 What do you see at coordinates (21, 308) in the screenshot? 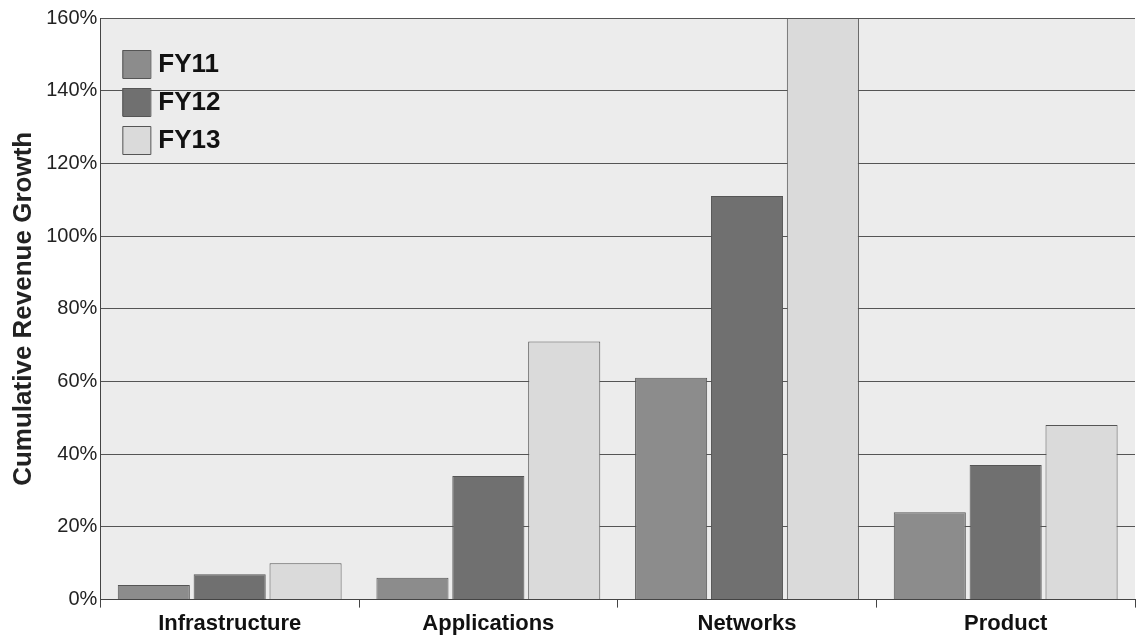
I see `y-axis-title: Cumulative Revenue Growth` at bounding box center [21, 308].